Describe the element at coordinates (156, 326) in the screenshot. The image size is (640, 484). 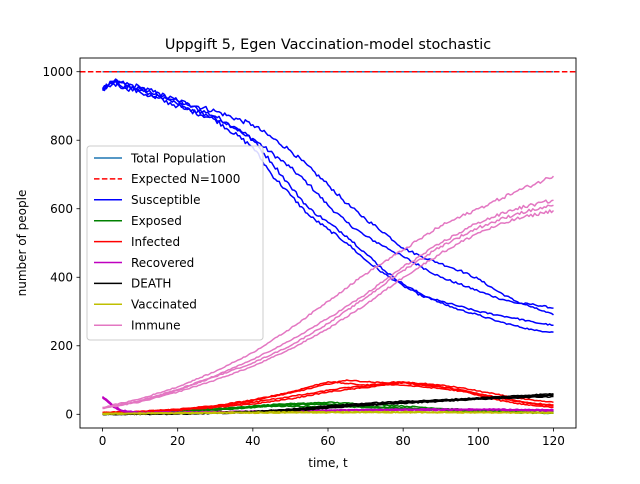
I see `legend-label: Immune` at that location.